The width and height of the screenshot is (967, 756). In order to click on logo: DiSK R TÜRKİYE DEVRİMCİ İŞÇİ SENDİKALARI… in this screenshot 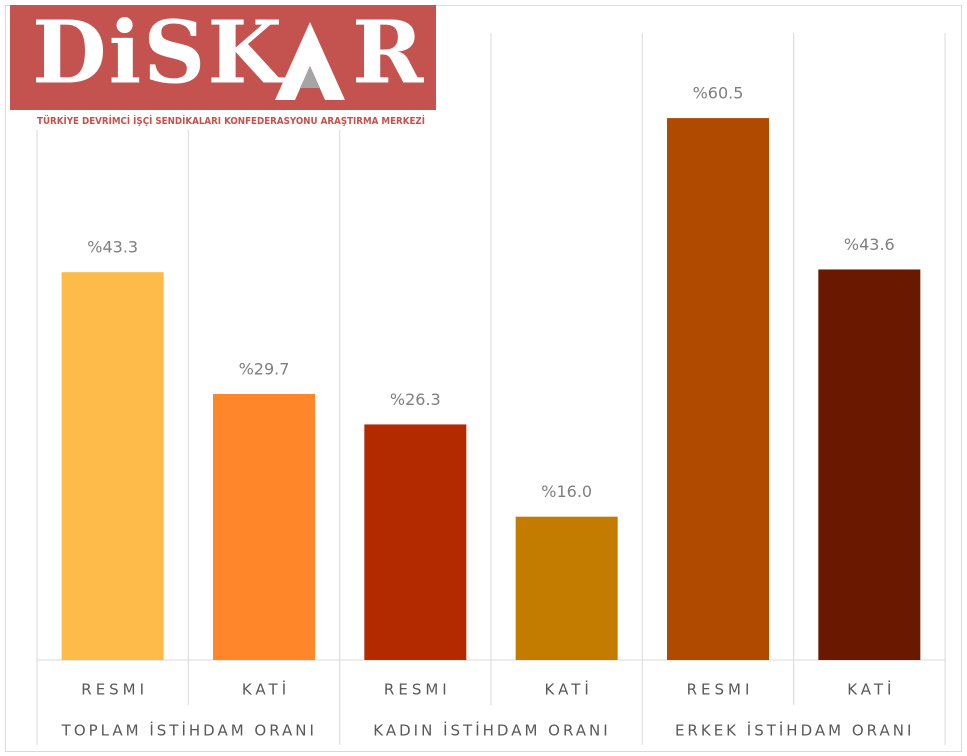, I will do `click(223, 66)`.